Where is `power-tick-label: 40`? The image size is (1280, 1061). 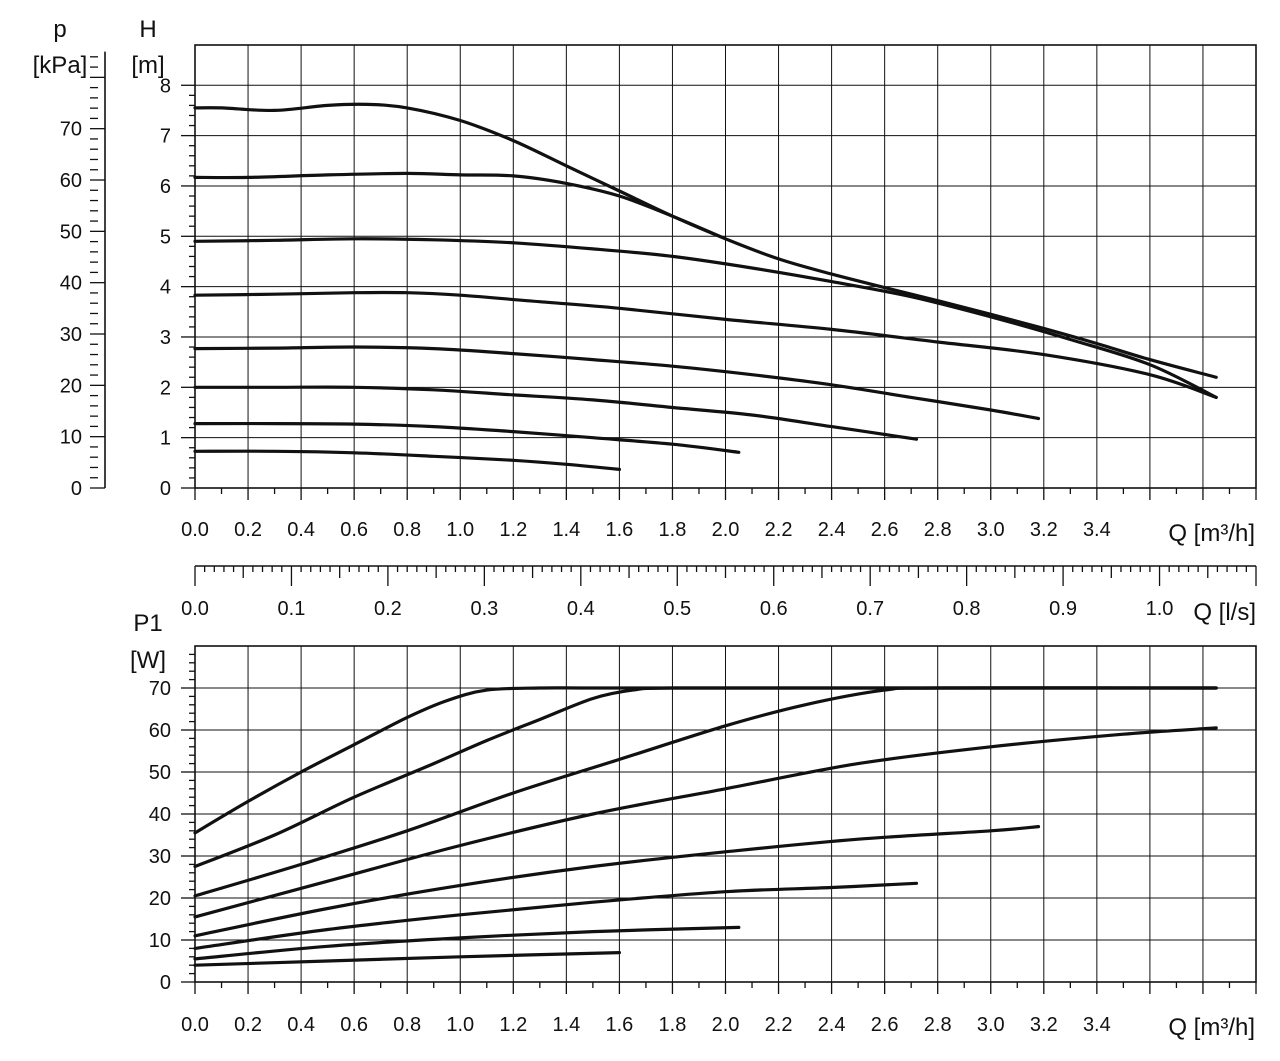
power-tick-label: 40 is located at coordinates (160, 815).